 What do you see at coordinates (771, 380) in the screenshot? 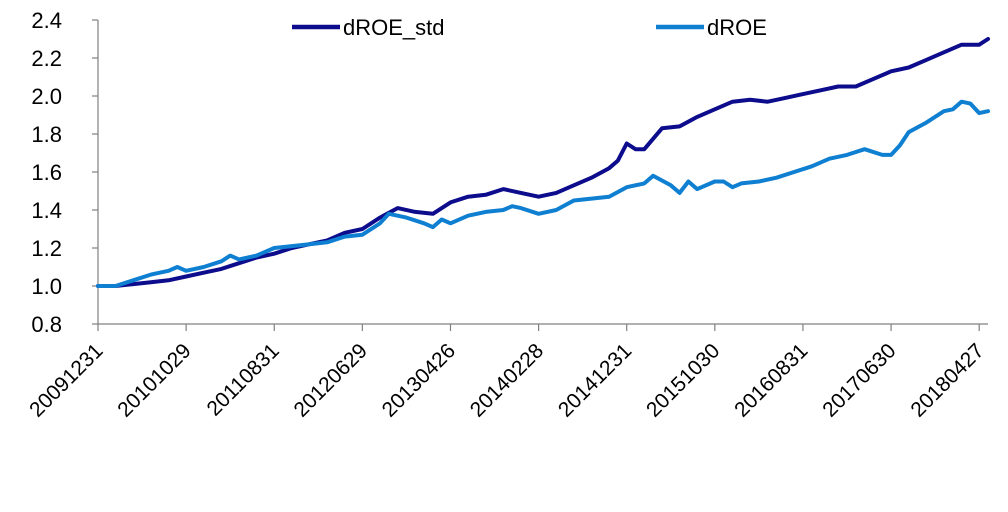
I see `x-tick-label: 20160831` at bounding box center [771, 380].